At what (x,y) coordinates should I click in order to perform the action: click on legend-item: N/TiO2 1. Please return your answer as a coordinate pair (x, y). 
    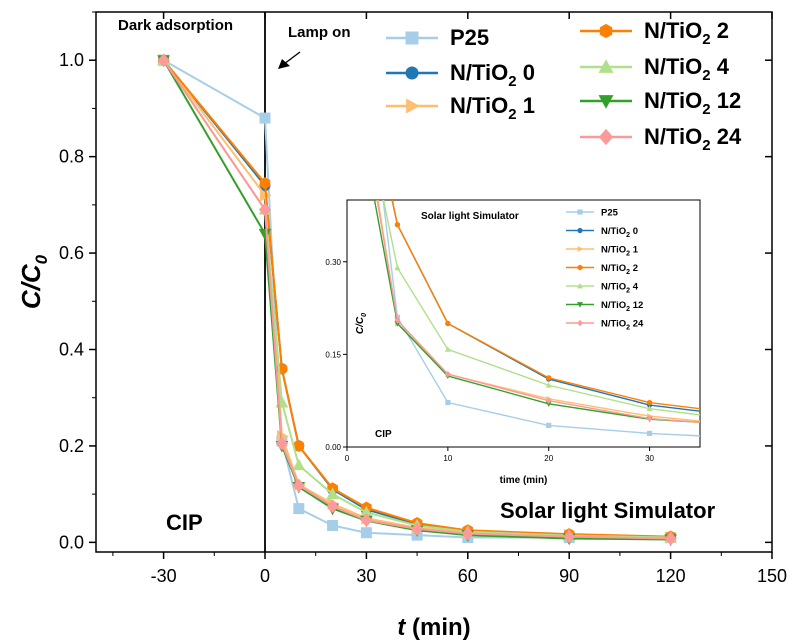
    Looking at the image, I should click on (460, 108).